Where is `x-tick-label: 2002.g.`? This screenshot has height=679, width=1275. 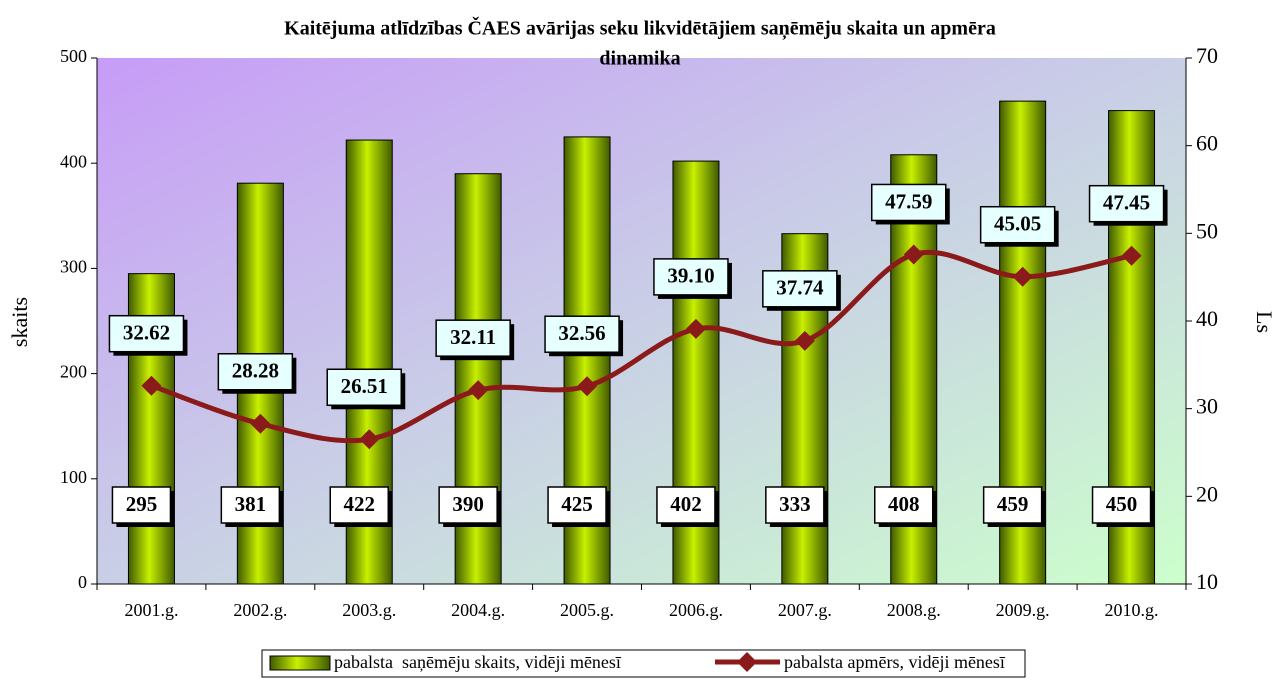
x-tick-label: 2002.g. is located at coordinates (260, 610).